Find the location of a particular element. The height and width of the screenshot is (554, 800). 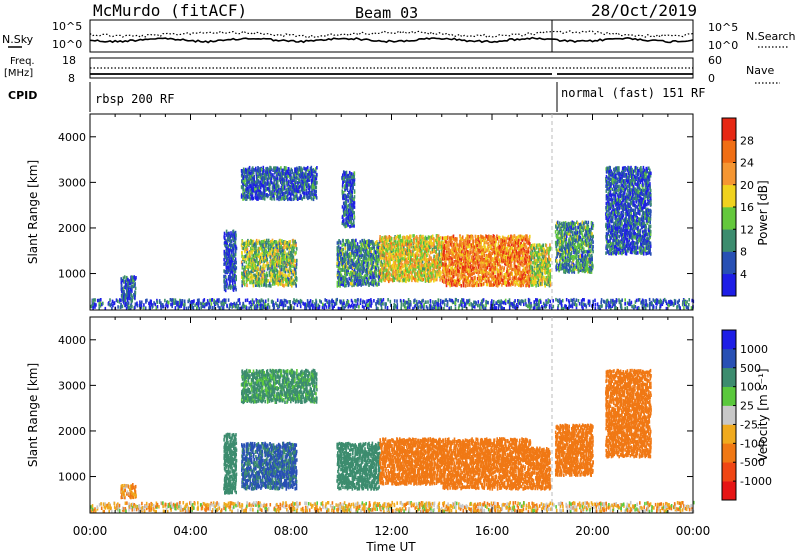

nave-tick-low: 0 is located at coordinates (711, 78).